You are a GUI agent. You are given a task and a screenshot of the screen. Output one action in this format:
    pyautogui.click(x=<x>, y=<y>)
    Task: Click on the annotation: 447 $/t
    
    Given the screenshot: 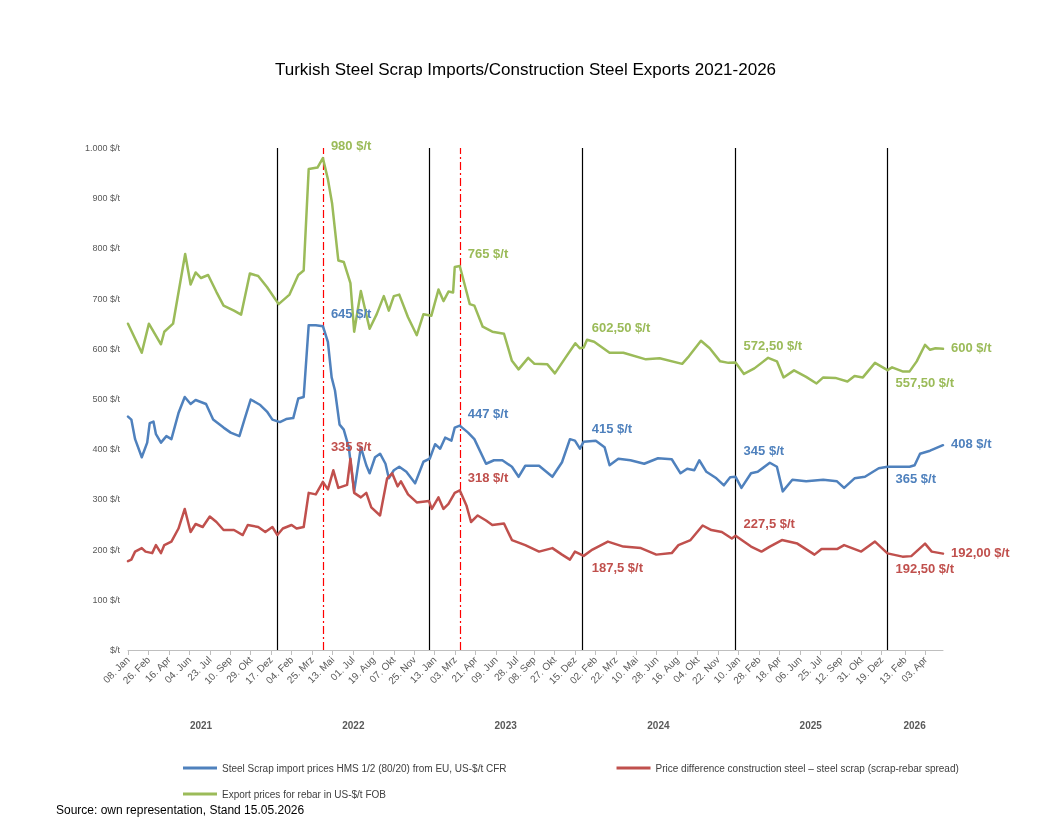 What is the action you would take?
    pyautogui.click(x=488, y=413)
    